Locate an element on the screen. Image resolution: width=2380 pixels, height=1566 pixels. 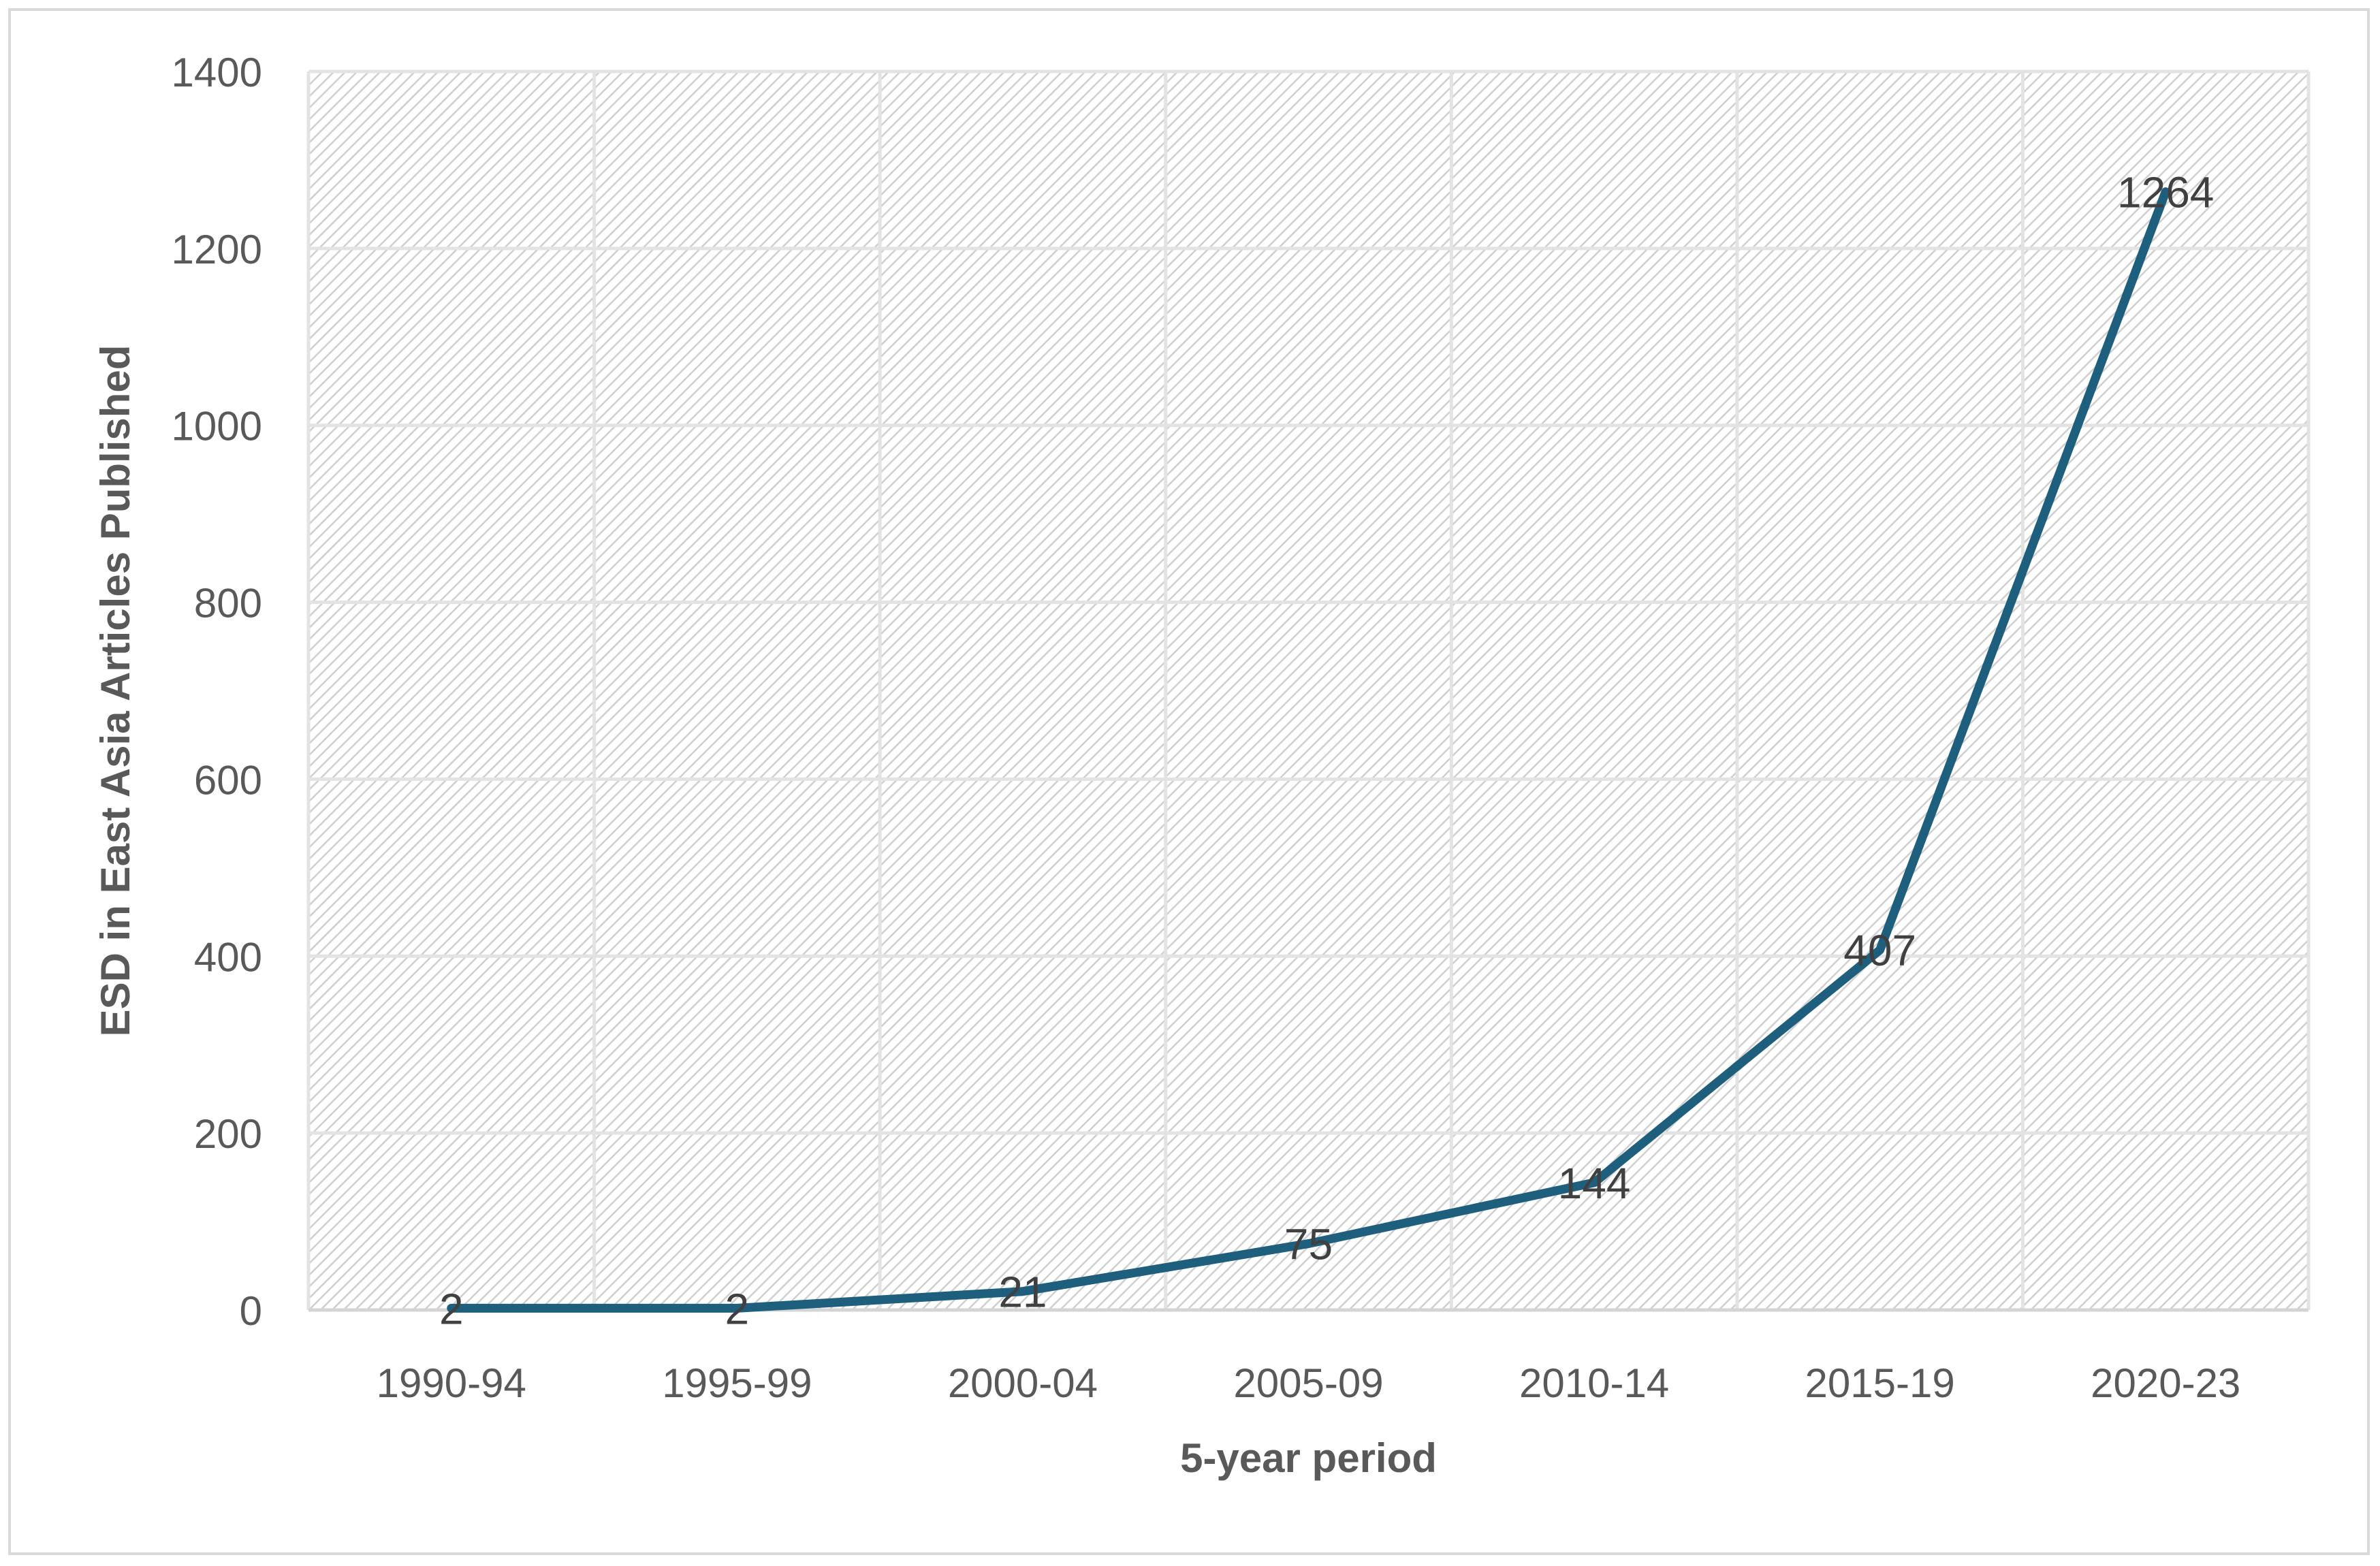
data-label: 407 is located at coordinates (1879, 950).